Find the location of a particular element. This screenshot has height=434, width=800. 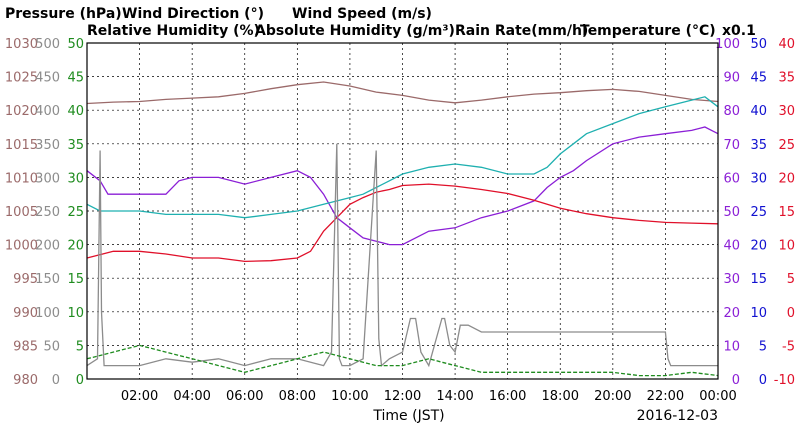

y-tick-label-pressure: 1020 is located at coordinates (21, 111).